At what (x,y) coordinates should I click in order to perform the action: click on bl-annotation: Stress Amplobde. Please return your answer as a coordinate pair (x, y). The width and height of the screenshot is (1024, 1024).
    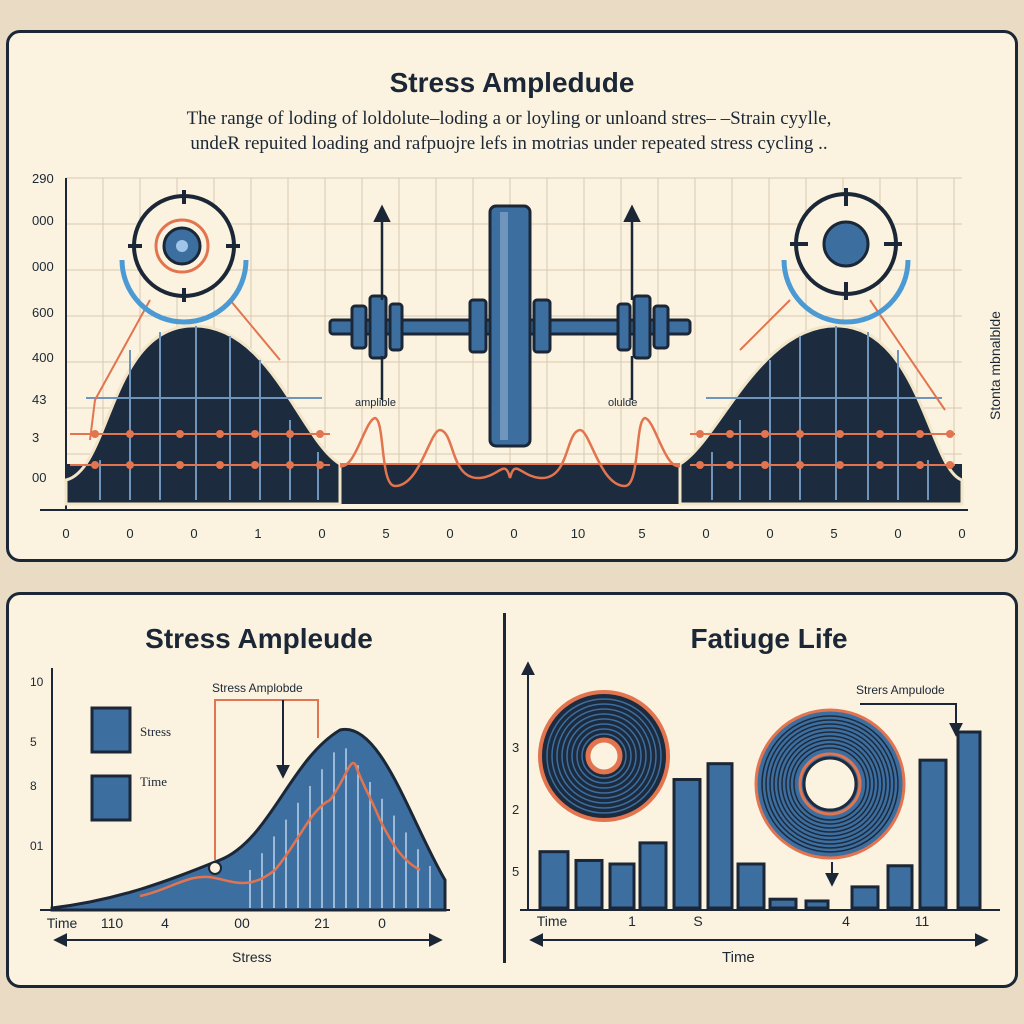
    Looking at the image, I should click on (257, 688).